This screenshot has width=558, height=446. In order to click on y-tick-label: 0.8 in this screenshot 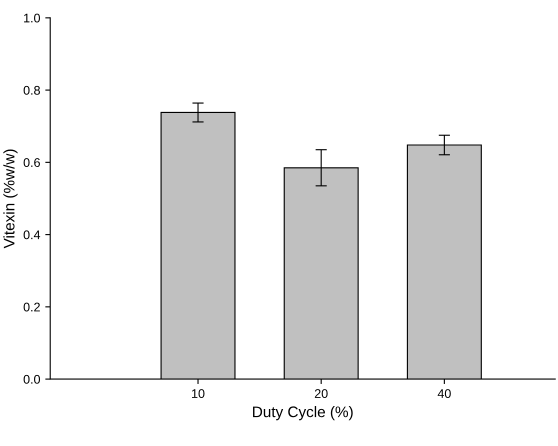, I will do `click(32, 90)`.